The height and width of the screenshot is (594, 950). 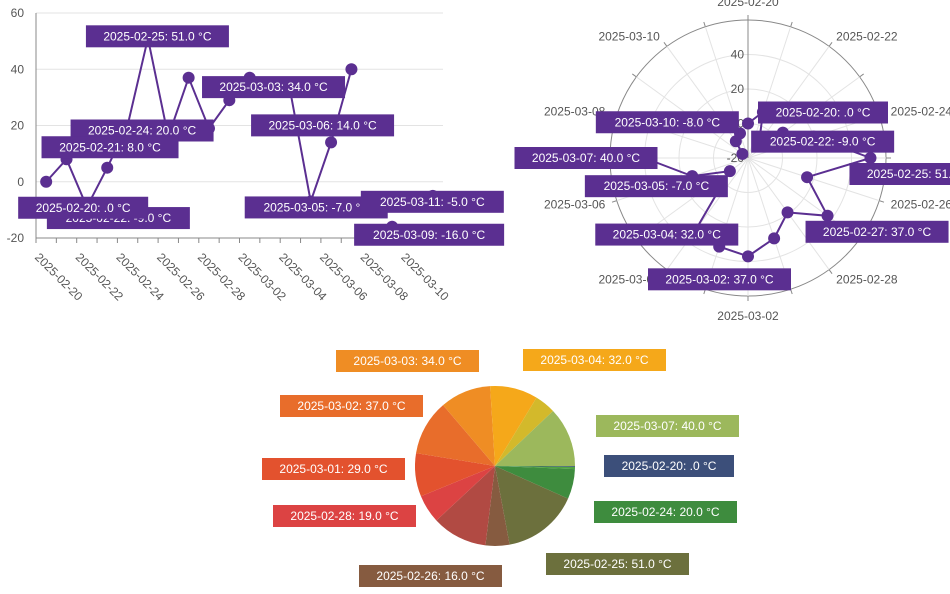 I want to click on angular-tick-label: 2025-02-24, so click(x=920, y=112).